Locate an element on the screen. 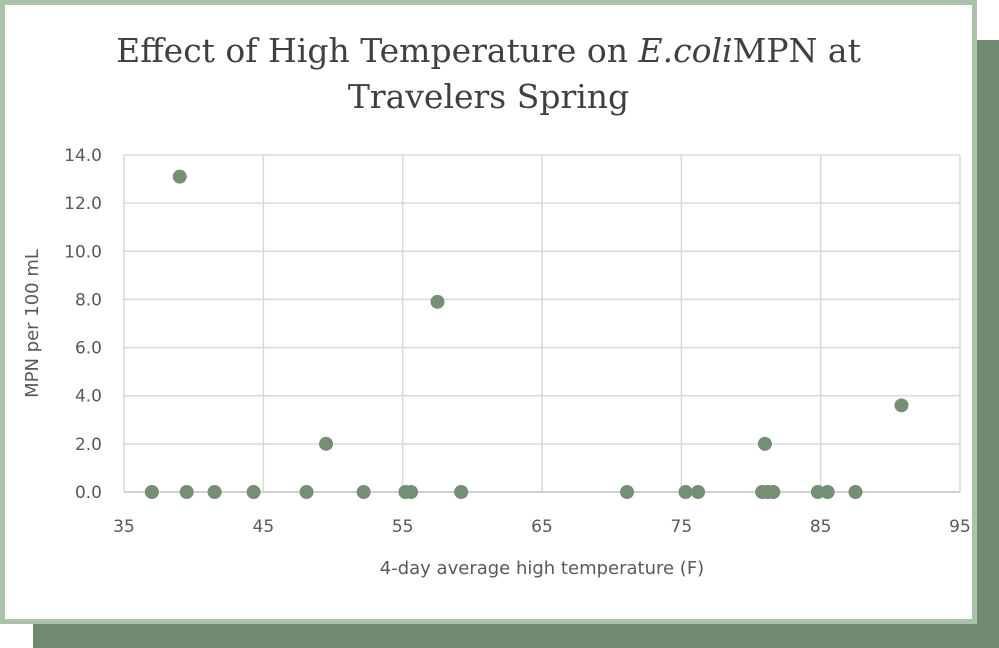  y-tick-label: 4.0 is located at coordinates (88, 397).